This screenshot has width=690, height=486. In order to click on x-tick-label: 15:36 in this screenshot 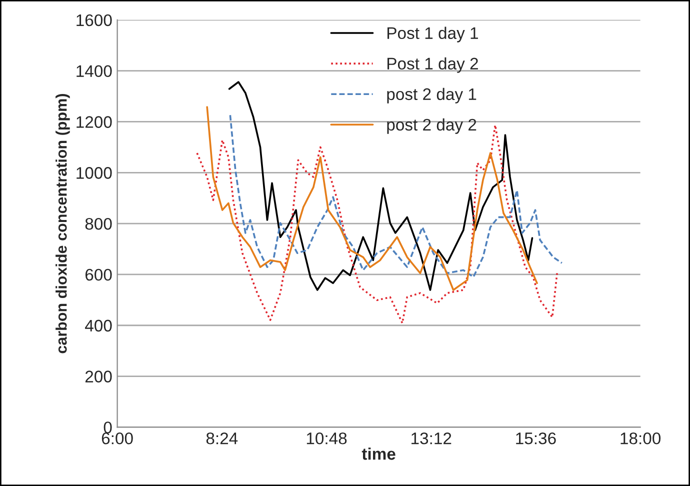, I will do `click(536, 438)`.